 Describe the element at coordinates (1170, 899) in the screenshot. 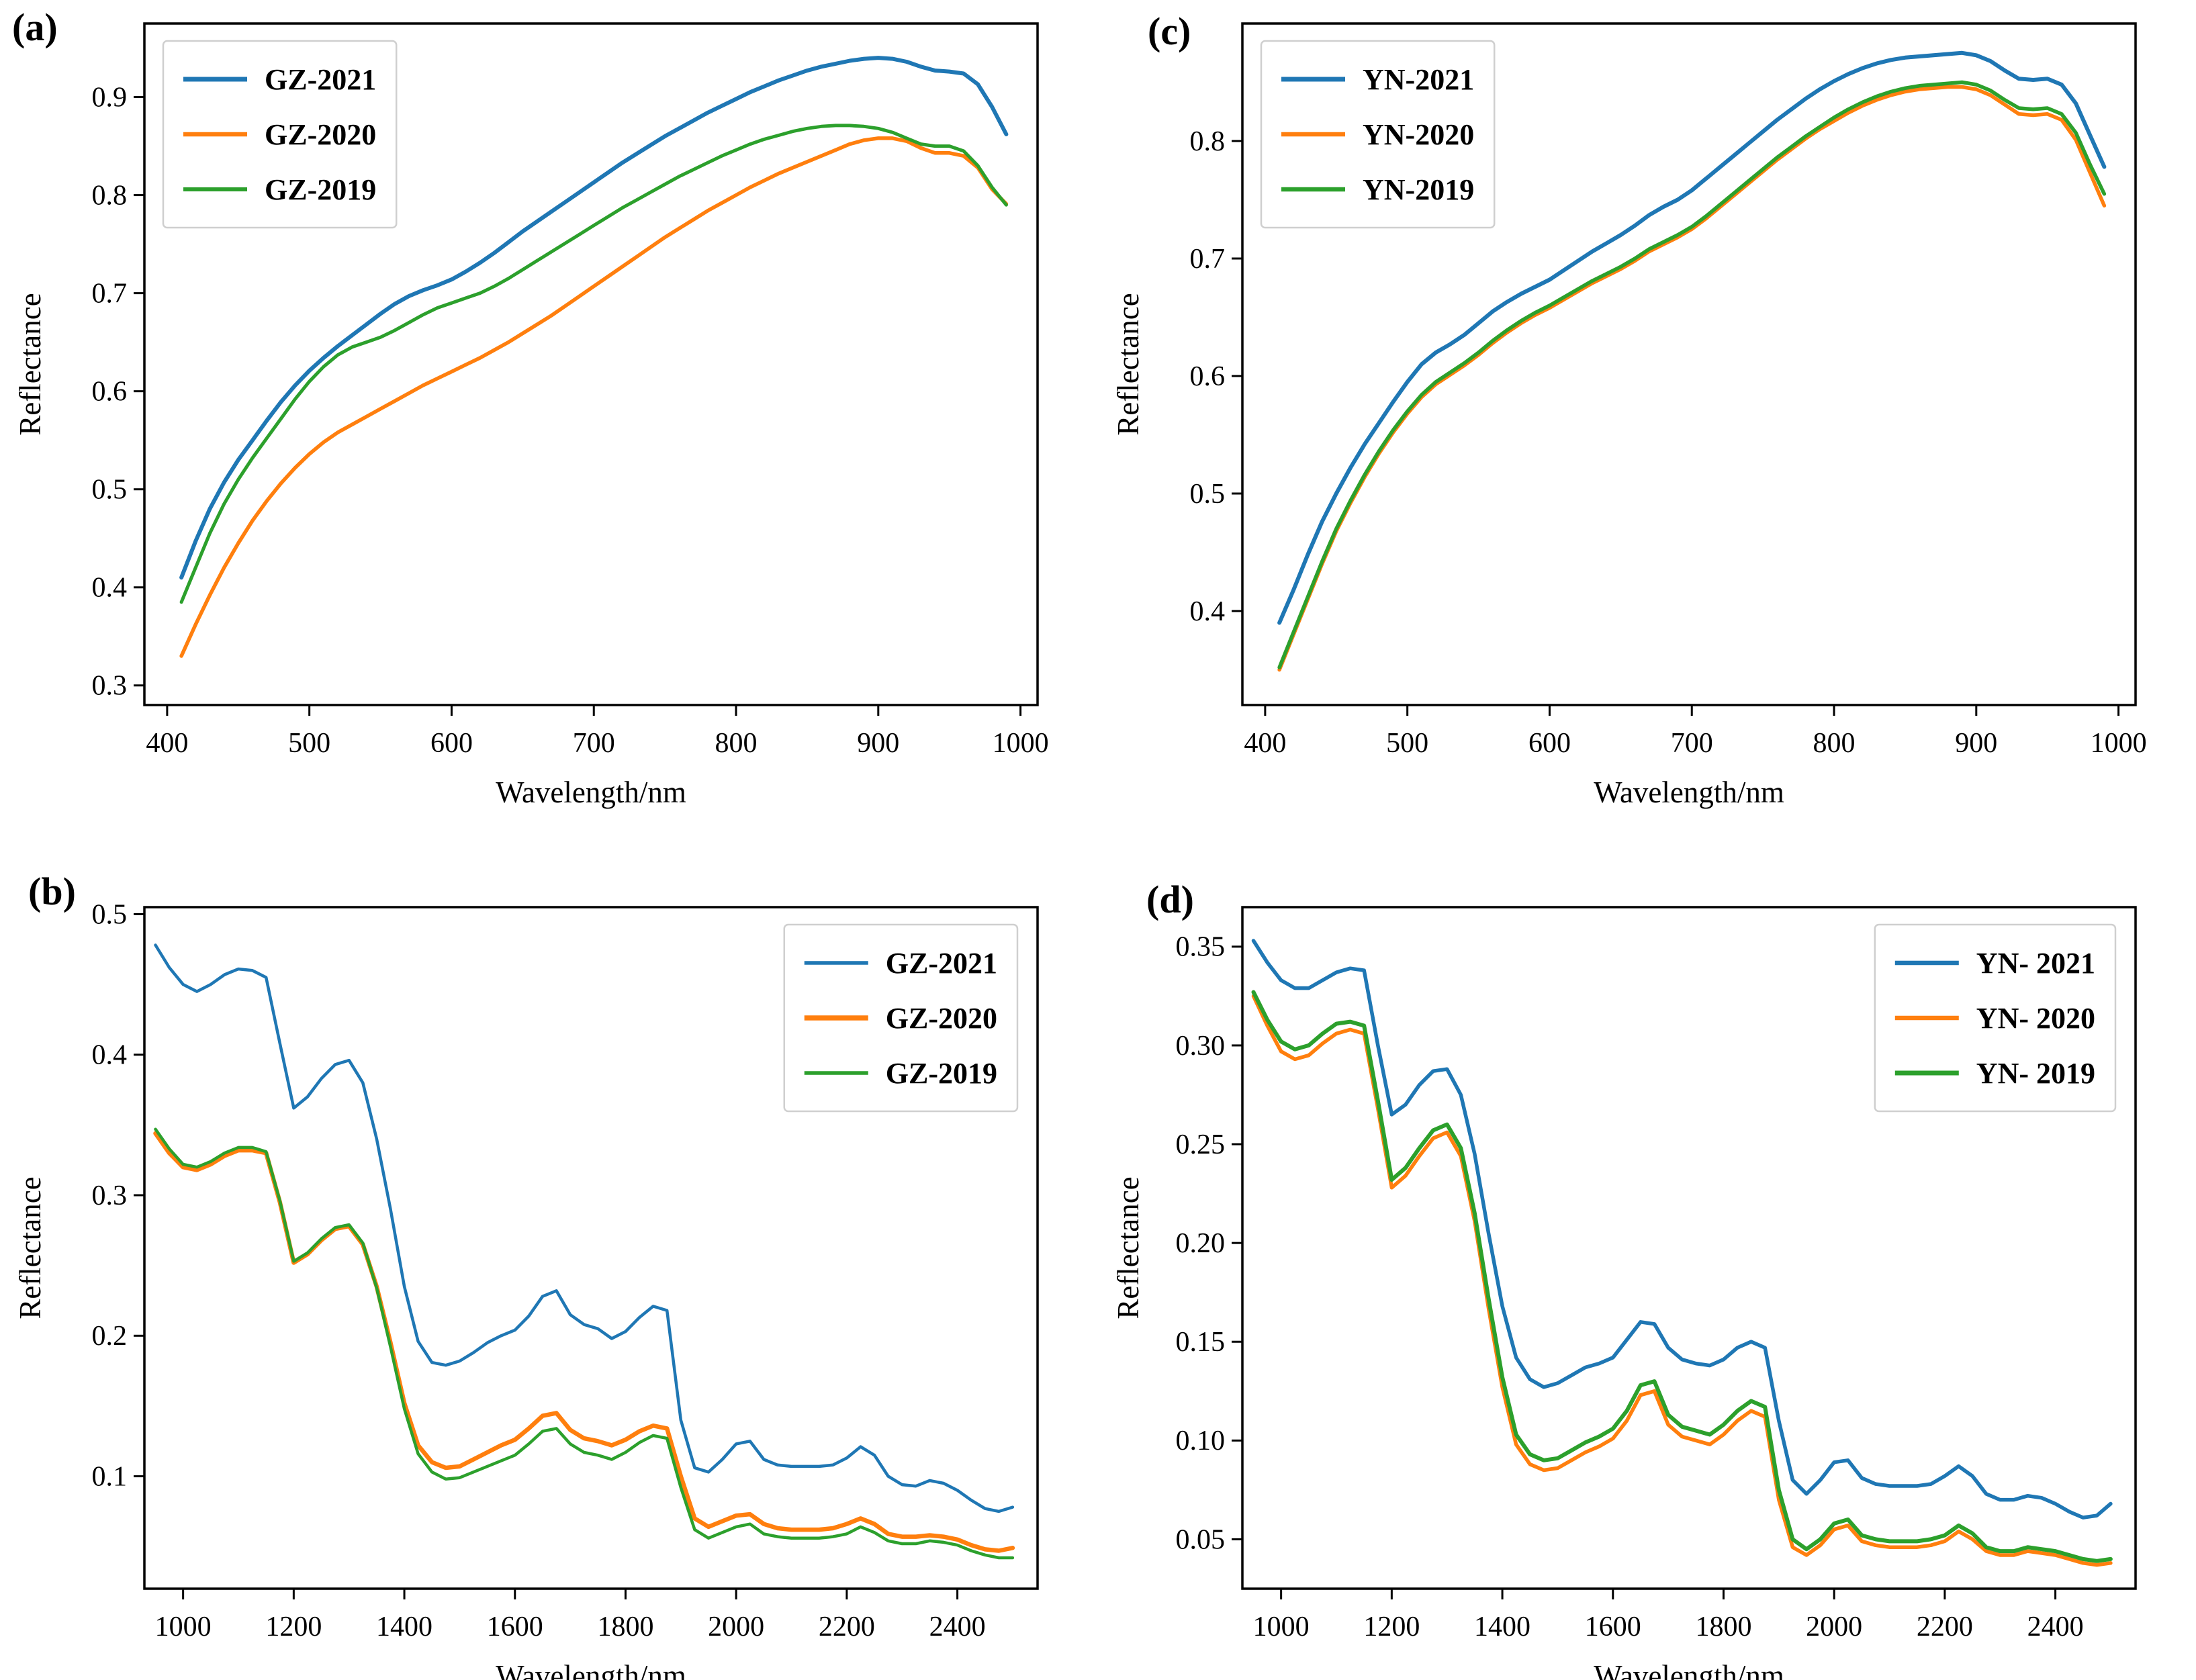

I see `panel-label-d: (d)` at that location.